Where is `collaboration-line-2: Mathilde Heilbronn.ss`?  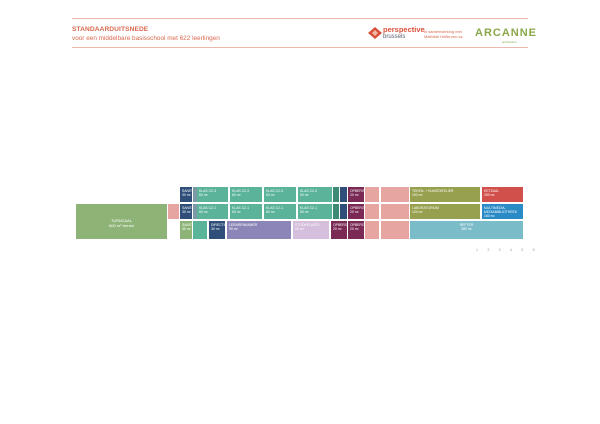 collaboration-line-2: Mathilde Heilbronn.ss is located at coordinates (443, 36).